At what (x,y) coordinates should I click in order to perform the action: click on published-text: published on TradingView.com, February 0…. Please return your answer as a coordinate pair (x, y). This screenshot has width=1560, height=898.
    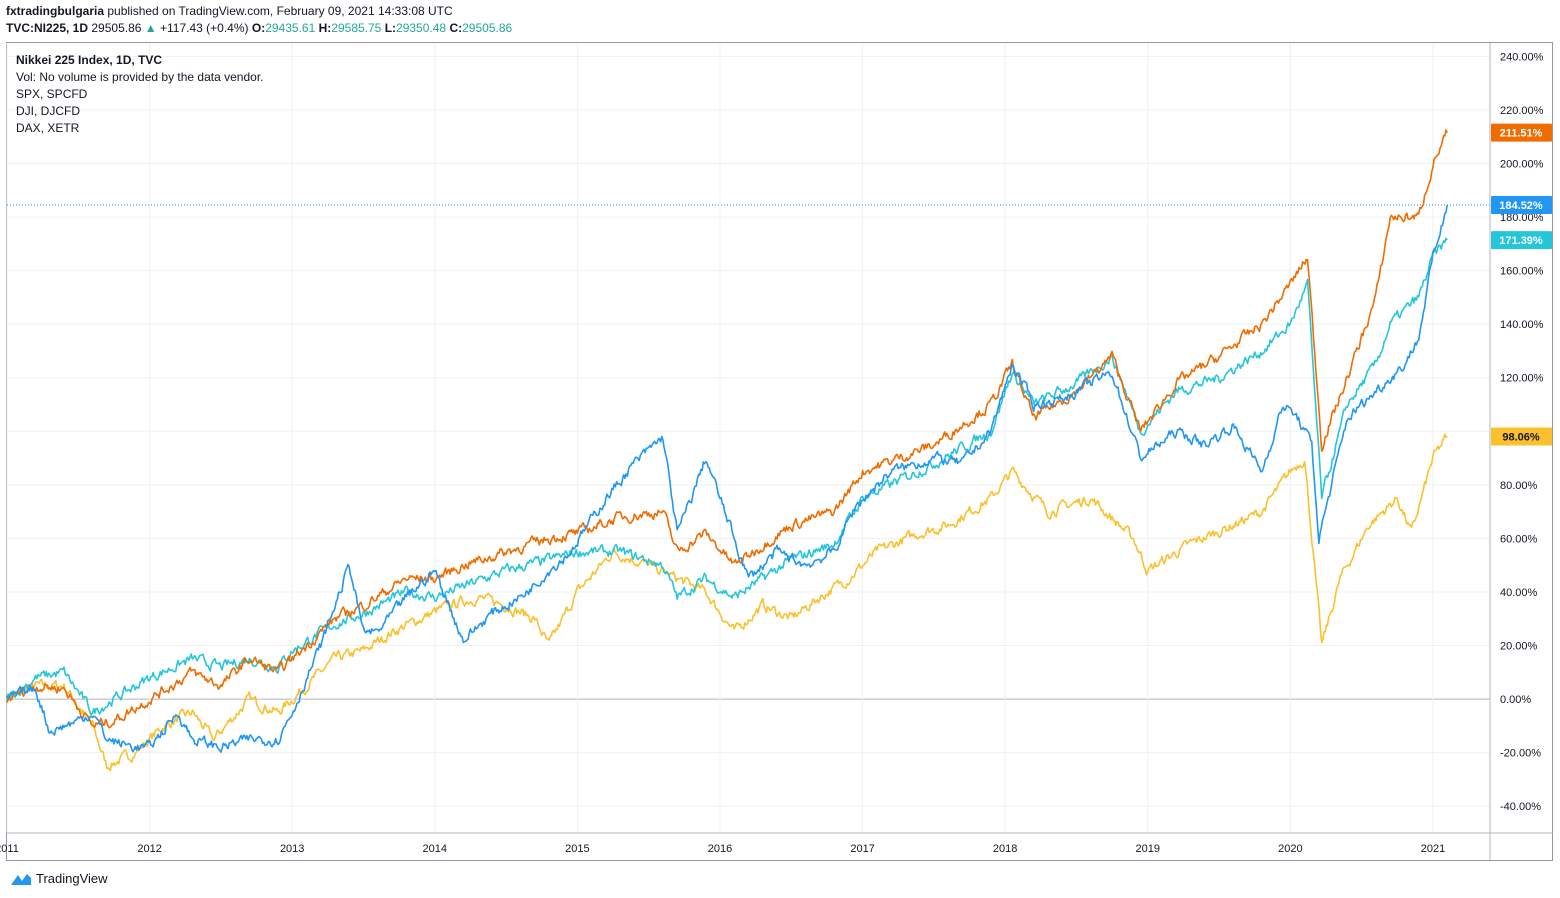
    Looking at the image, I should click on (278, 11).